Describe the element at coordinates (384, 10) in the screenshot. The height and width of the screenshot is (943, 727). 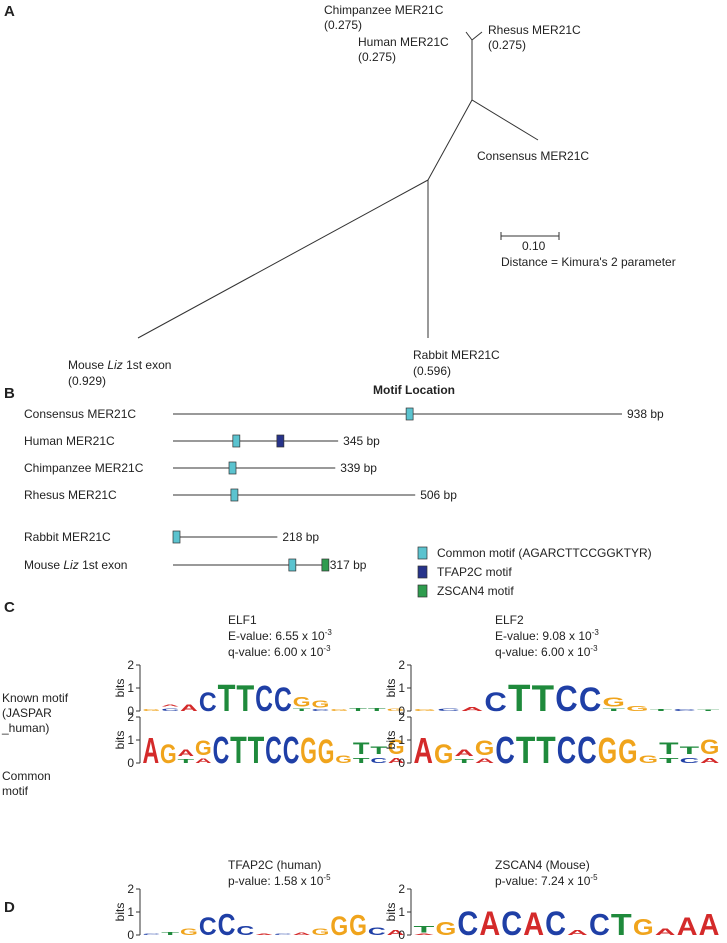
I see `leaf-name: Chimpanzee MER21C` at that location.